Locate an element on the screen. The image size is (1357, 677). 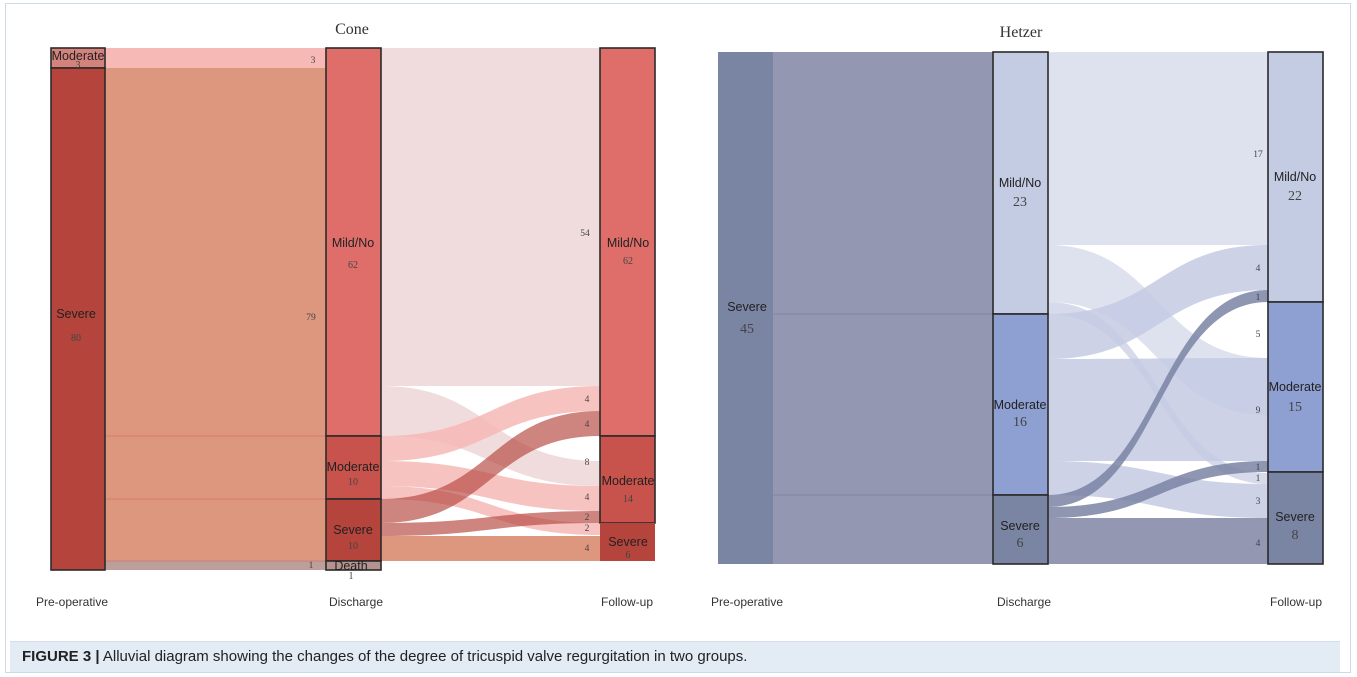
hetzer-node-label-pre-sev: Severe is located at coordinates (747, 307).